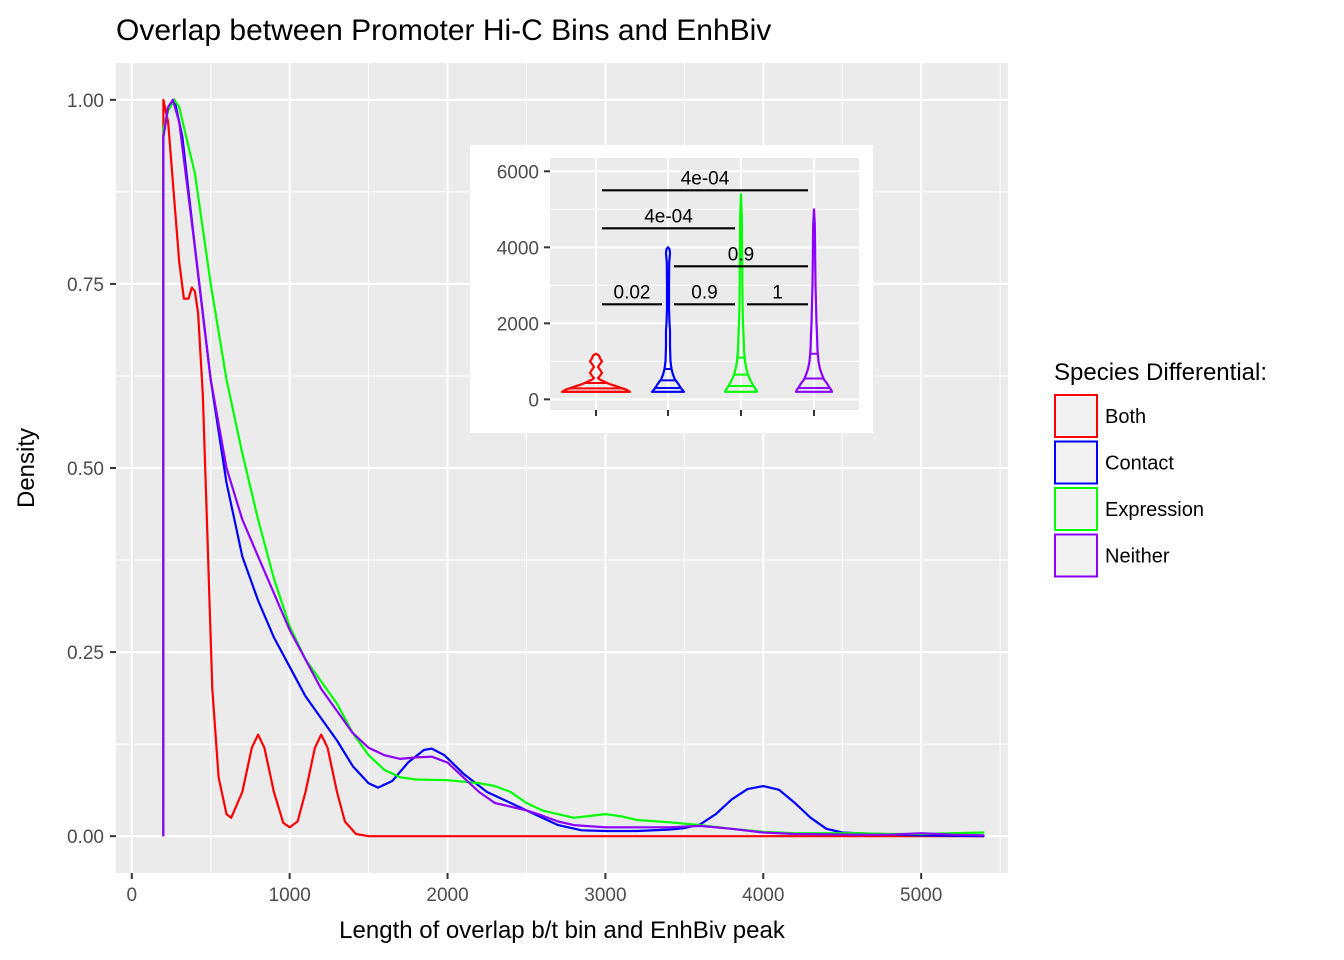  What do you see at coordinates (518, 172) in the screenshot?
I see `inset-y-tick-label: 6000` at bounding box center [518, 172].